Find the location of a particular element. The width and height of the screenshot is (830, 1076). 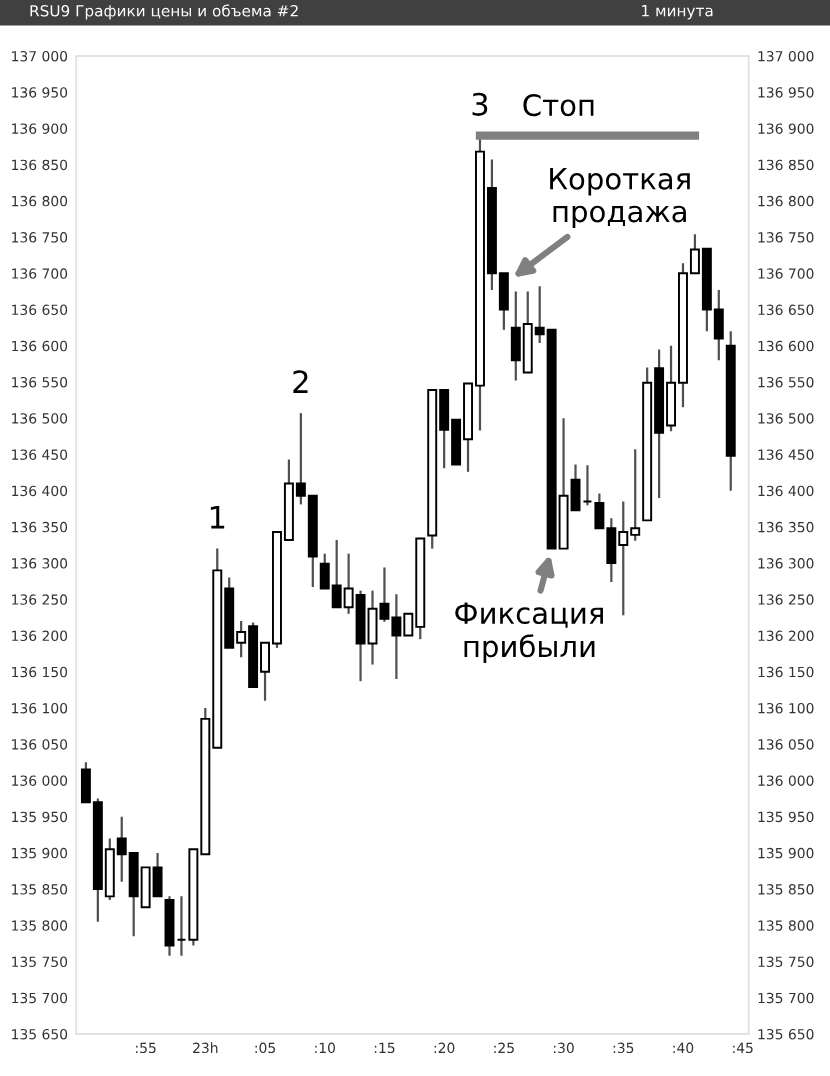

annotation: 3 is located at coordinates (480, 104).